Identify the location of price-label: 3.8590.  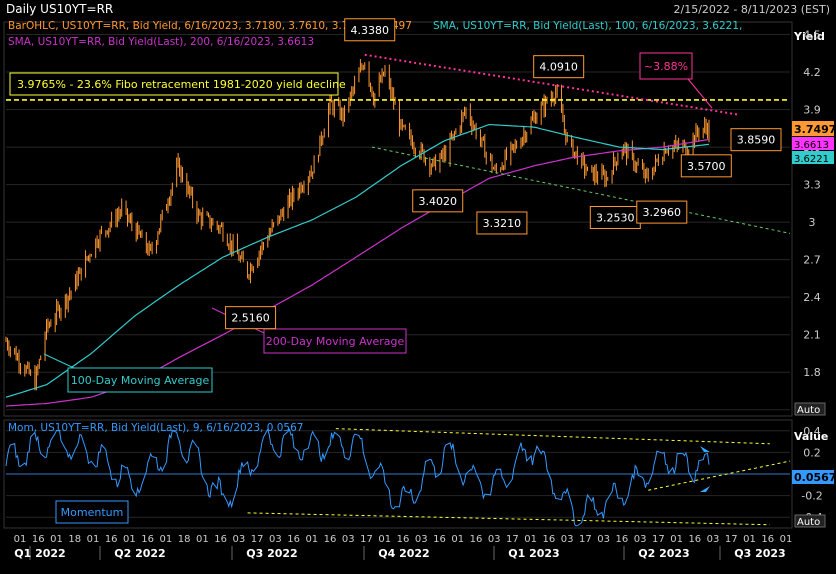
(756, 140).